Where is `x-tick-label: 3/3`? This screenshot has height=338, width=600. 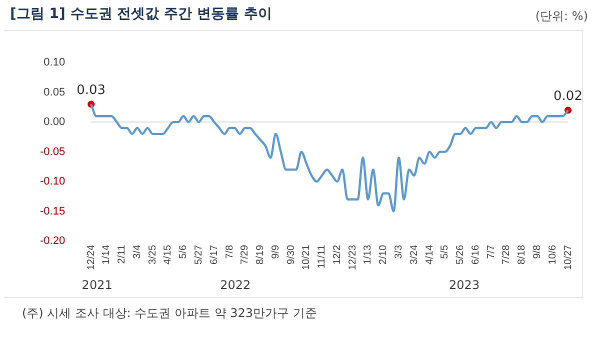 x-tick-label: 3/3 is located at coordinates (399, 251).